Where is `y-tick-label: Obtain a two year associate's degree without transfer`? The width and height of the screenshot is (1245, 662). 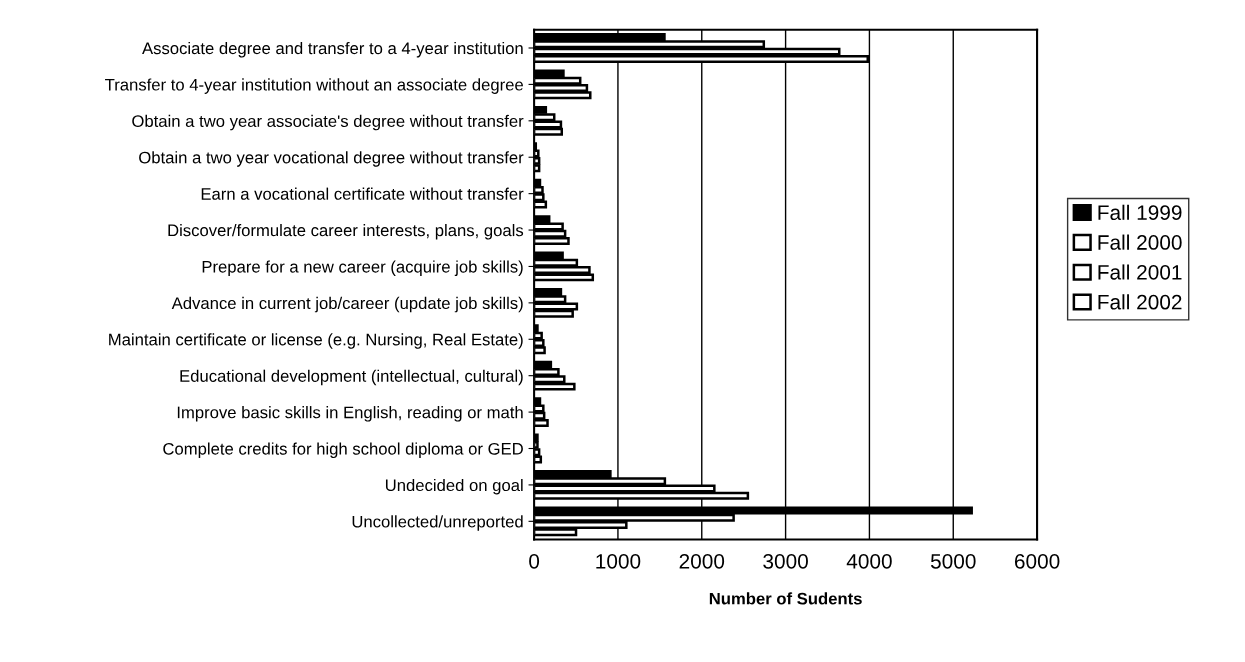
y-tick-label: Obtain a two year associate's degree without transfer is located at coordinates (328, 122).